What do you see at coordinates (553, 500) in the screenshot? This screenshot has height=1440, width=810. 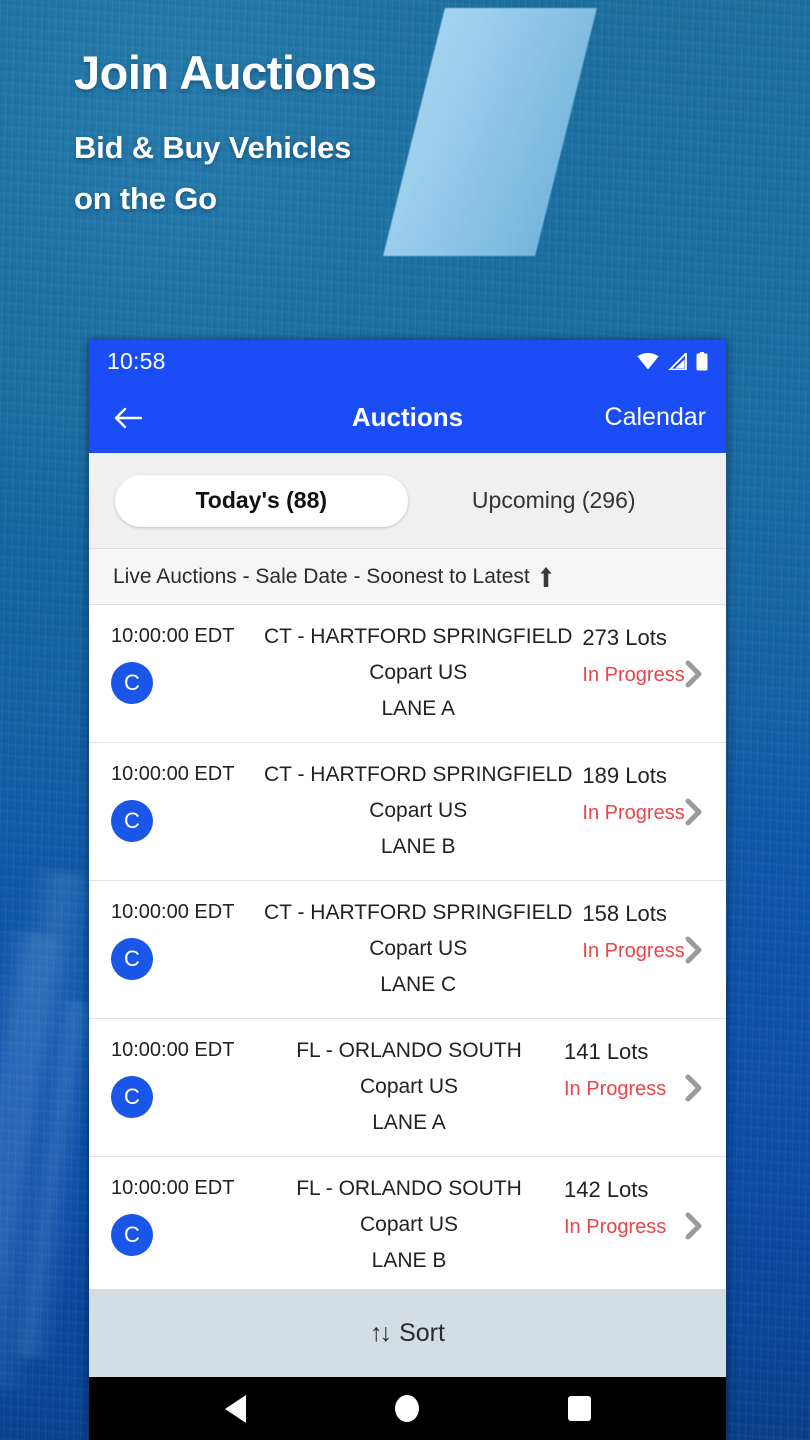 I see `tab-upcoming: Upcoming (296)` at bounding box center [553, 500].